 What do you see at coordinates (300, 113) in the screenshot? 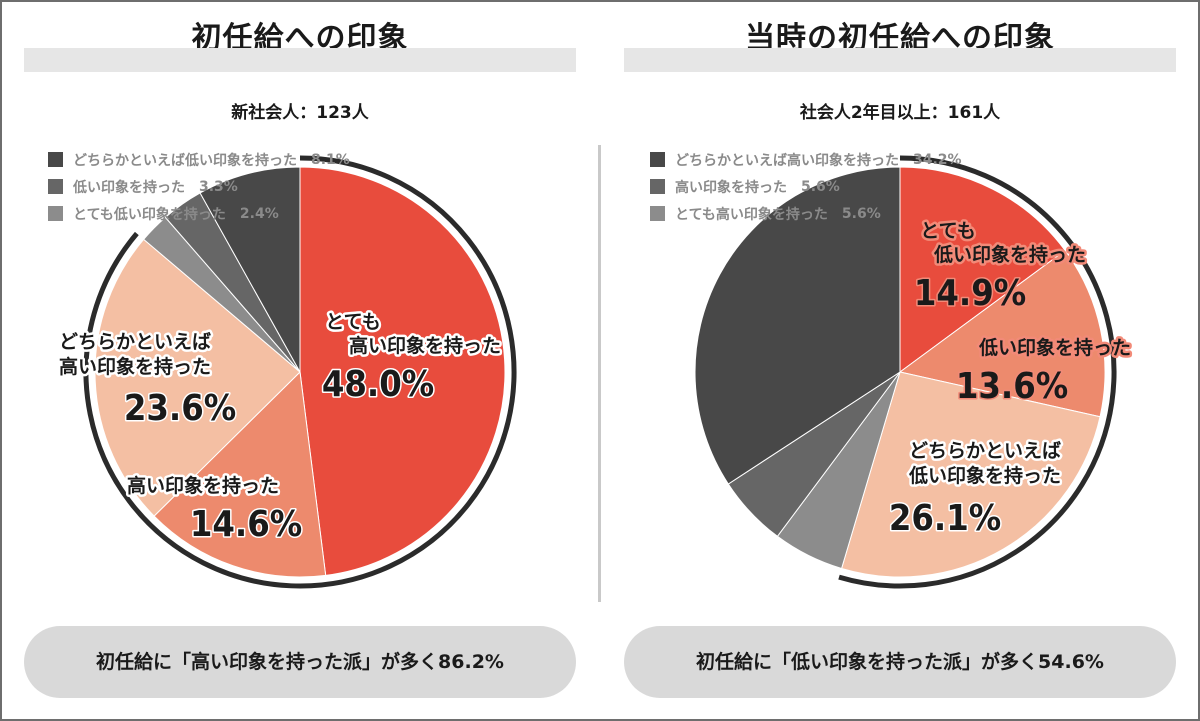
I see `left-subtitle: 新社会人：123人` at bounding box center [300, 113].